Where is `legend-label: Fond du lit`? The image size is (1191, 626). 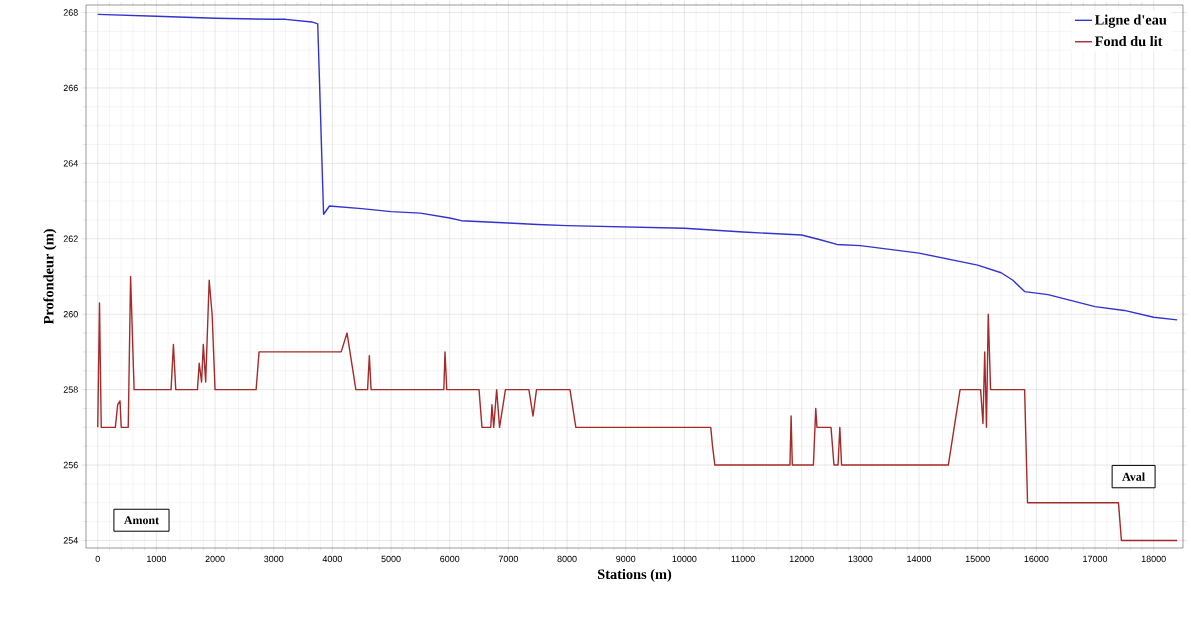
legend-label: Fond du lit is located at coordinates (1128, 41).